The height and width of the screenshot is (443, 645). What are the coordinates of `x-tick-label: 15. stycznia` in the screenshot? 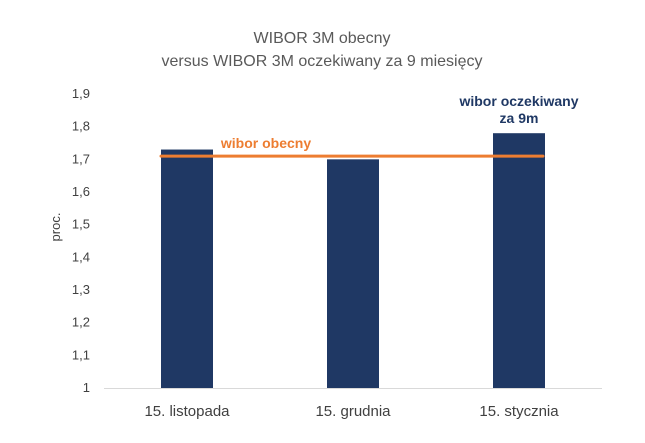 It's located at (519, 411).